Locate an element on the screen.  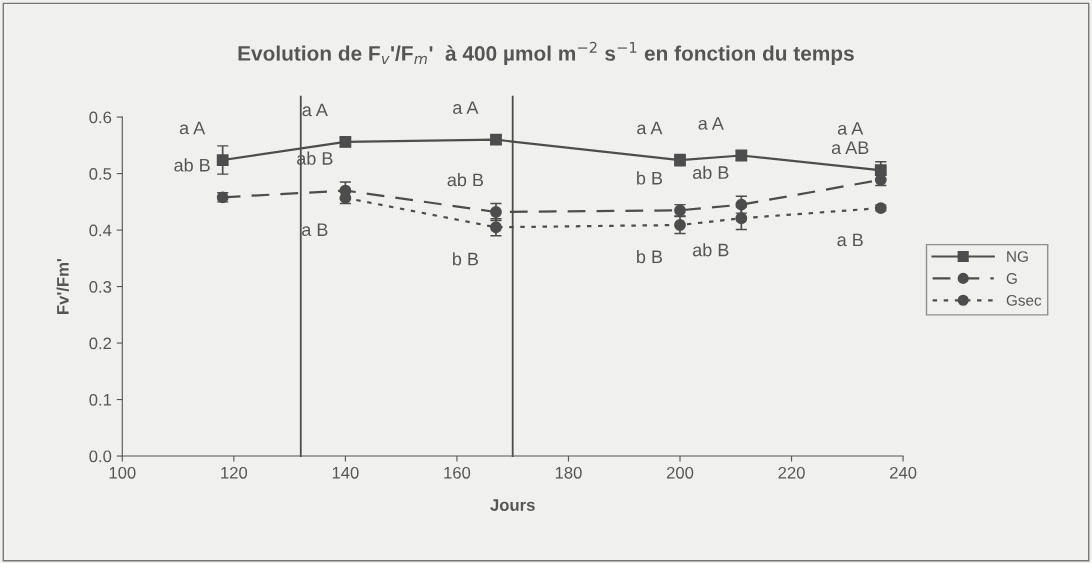
legend-label: NG is located at coordinates (1017, 257).